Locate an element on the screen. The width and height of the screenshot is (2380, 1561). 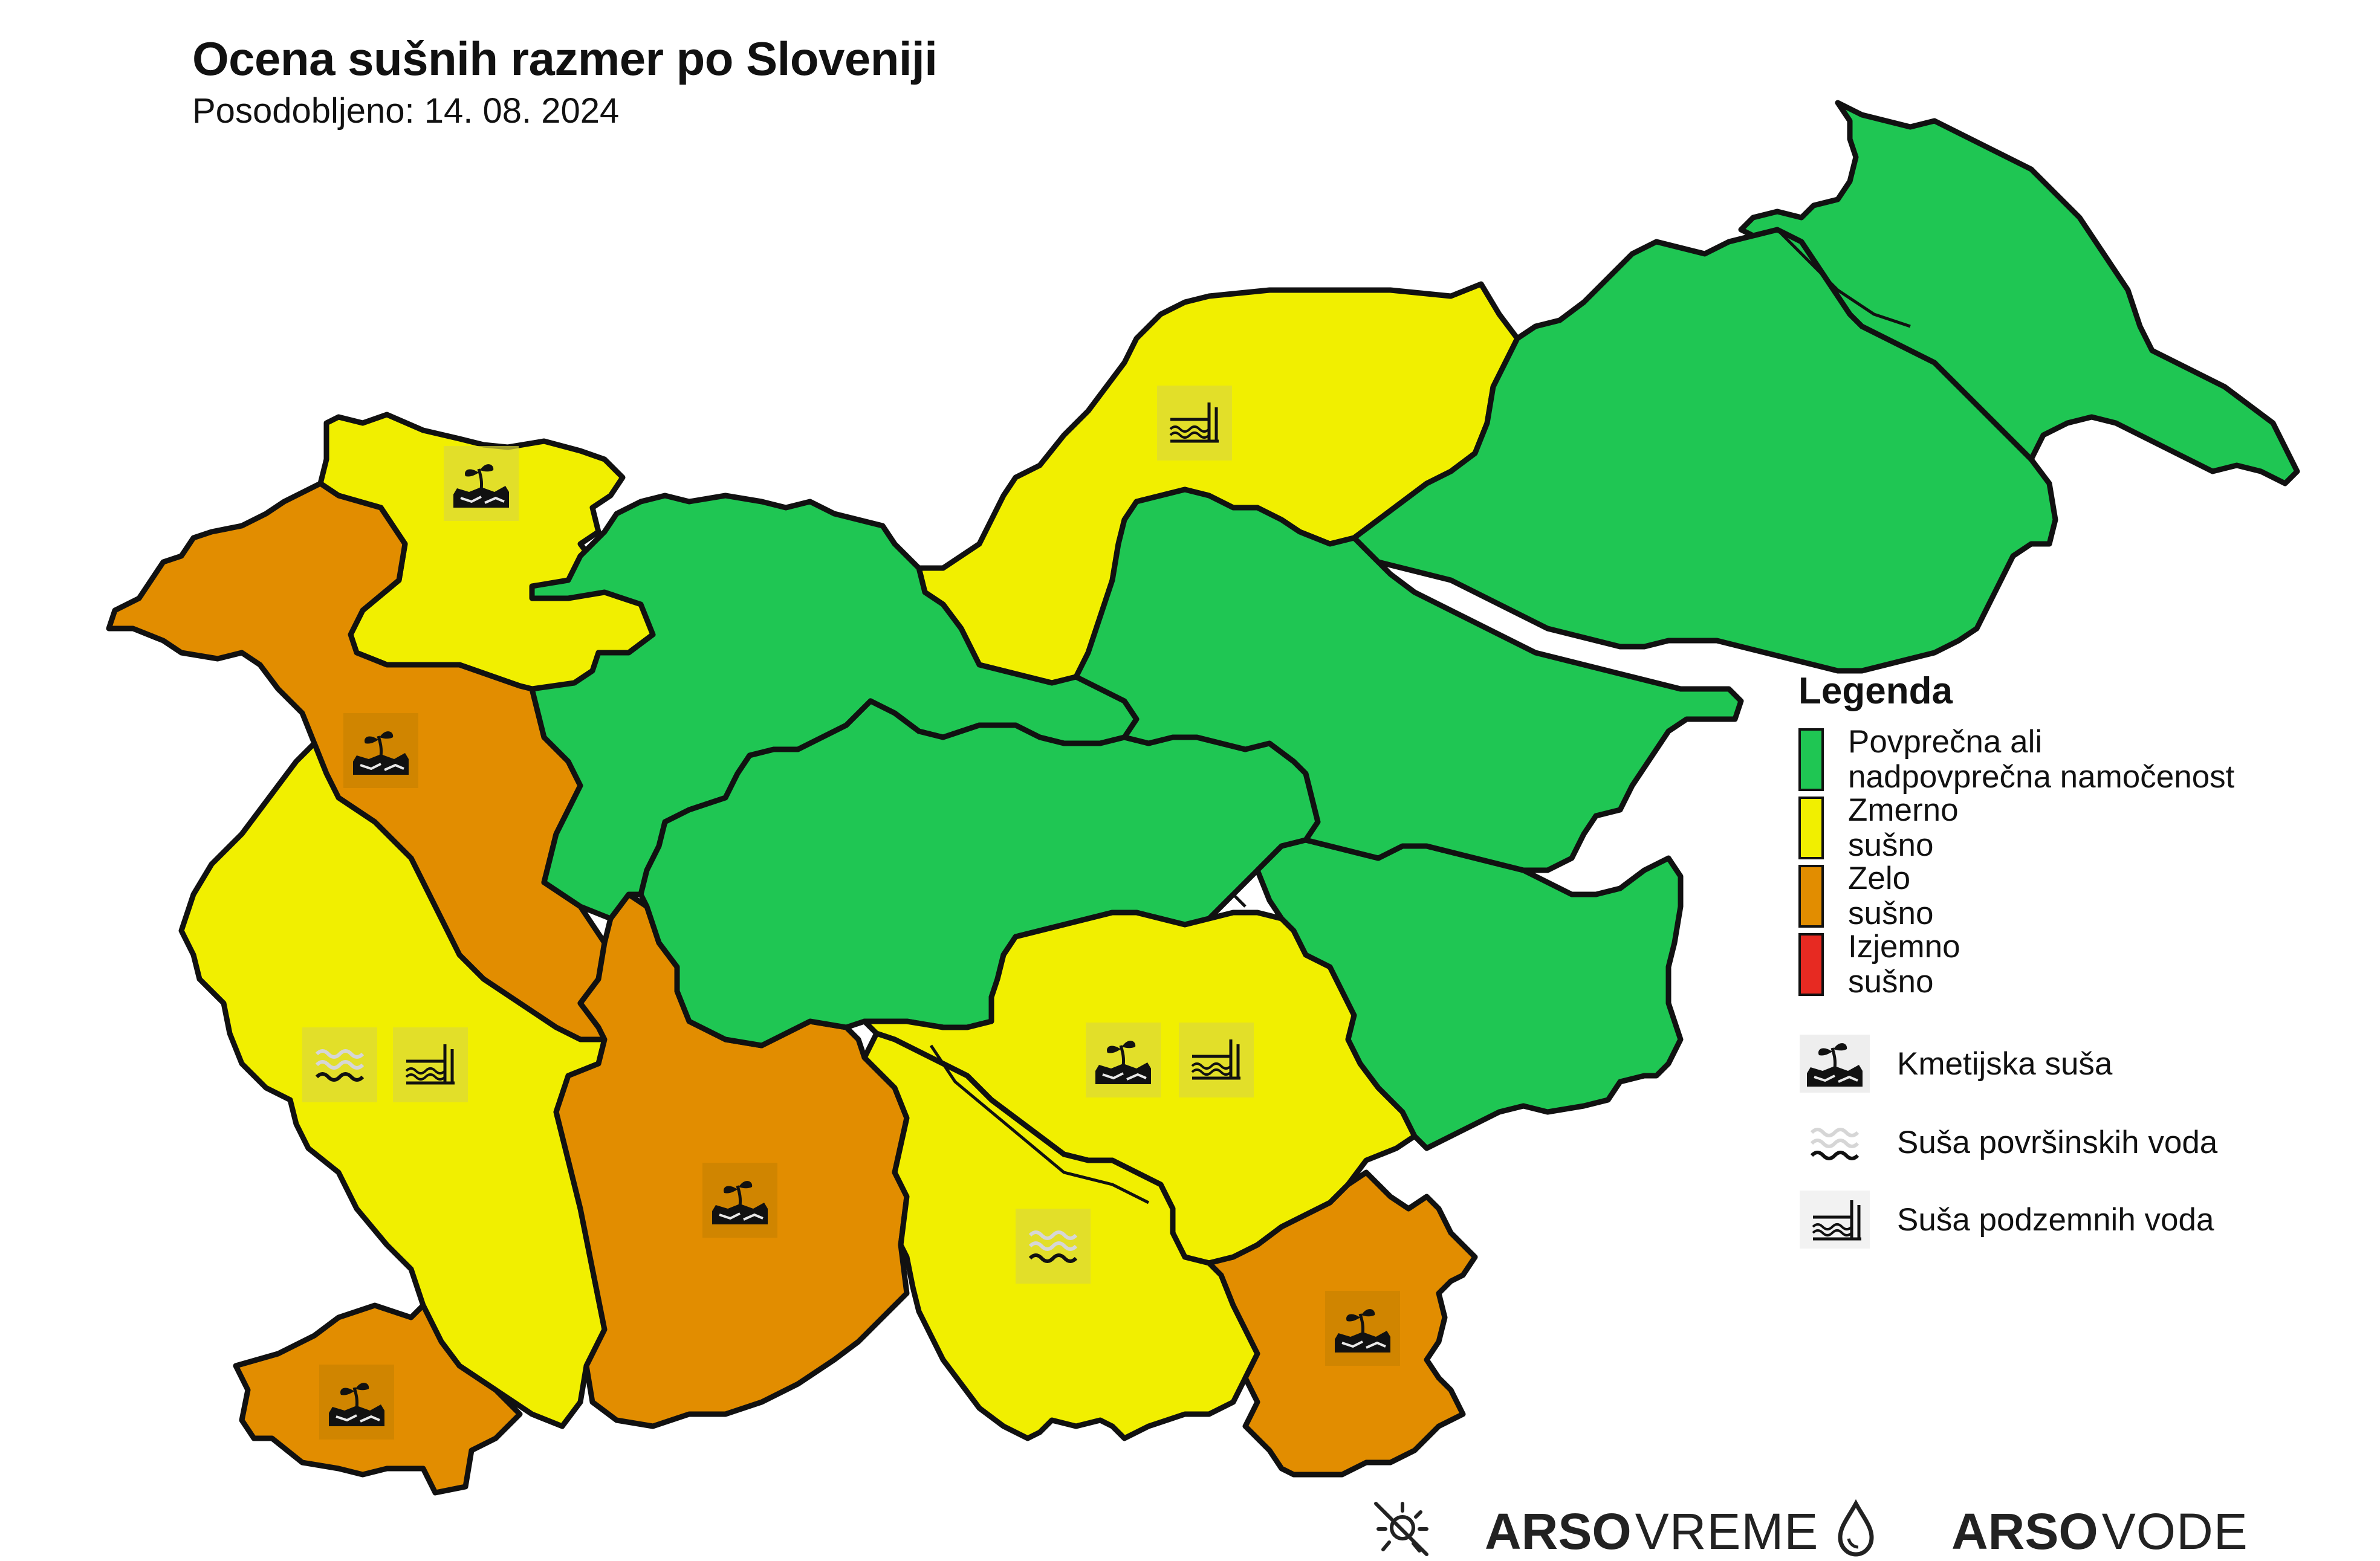
legend-label-line1: Povprečna ali is located at coordinates (1945, 742).